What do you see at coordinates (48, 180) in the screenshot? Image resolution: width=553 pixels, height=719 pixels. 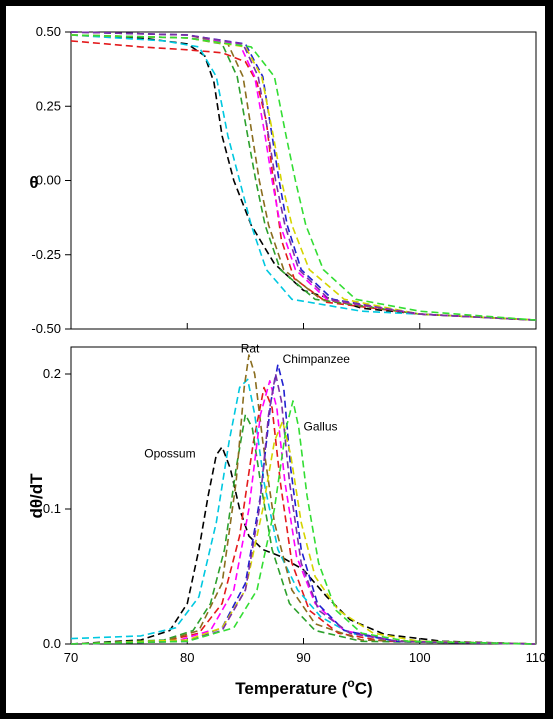 I see `theta-y-tick-label: 0.00` at bounding box center [48, 180].